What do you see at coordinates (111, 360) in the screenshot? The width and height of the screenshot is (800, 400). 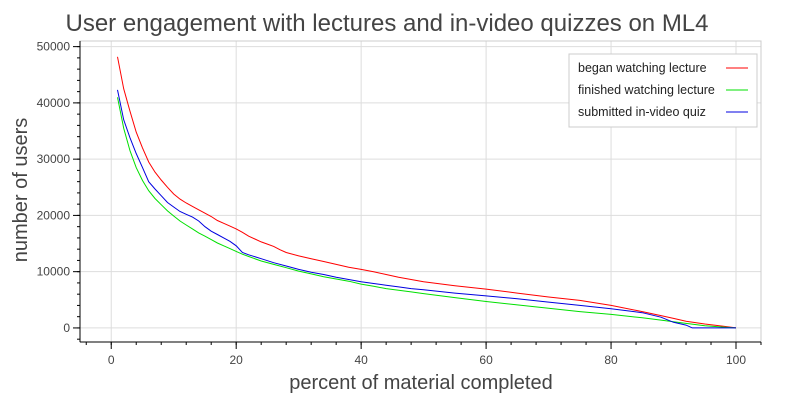 I see `x-tick-label: 0` at bounding box center [111, 360].